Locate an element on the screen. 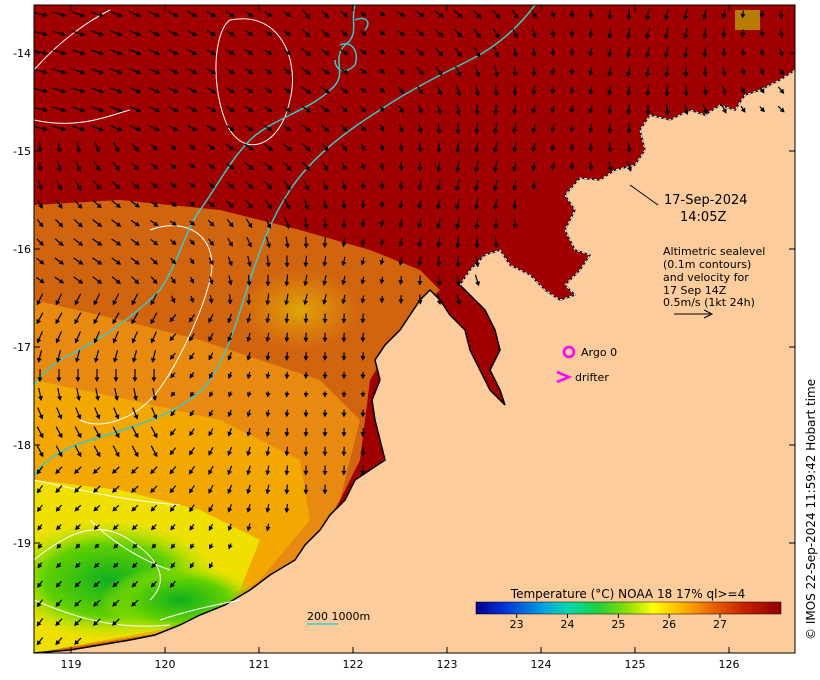 The width and height of the screenshot is (820, 680). altimetry-line: (0.1m contours) is located at coordinates (707, 264).